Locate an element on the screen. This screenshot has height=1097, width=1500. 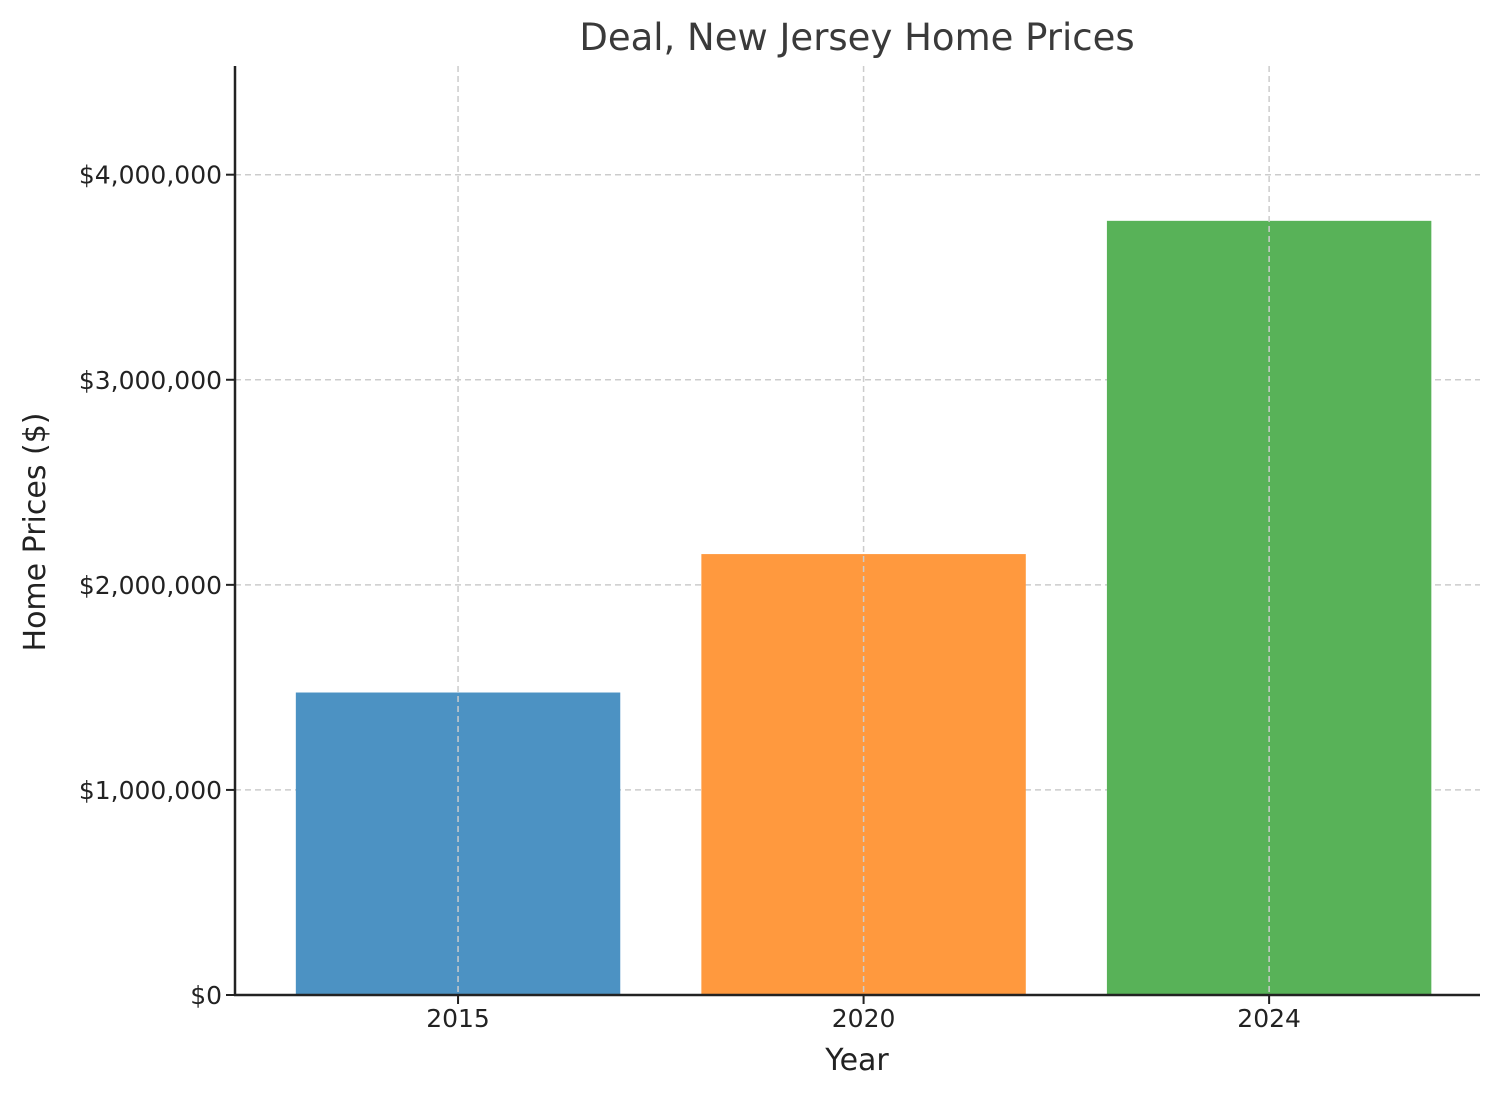
chart-title: Deal, New Jersey Home Prices is located at coordinates (856, 37).